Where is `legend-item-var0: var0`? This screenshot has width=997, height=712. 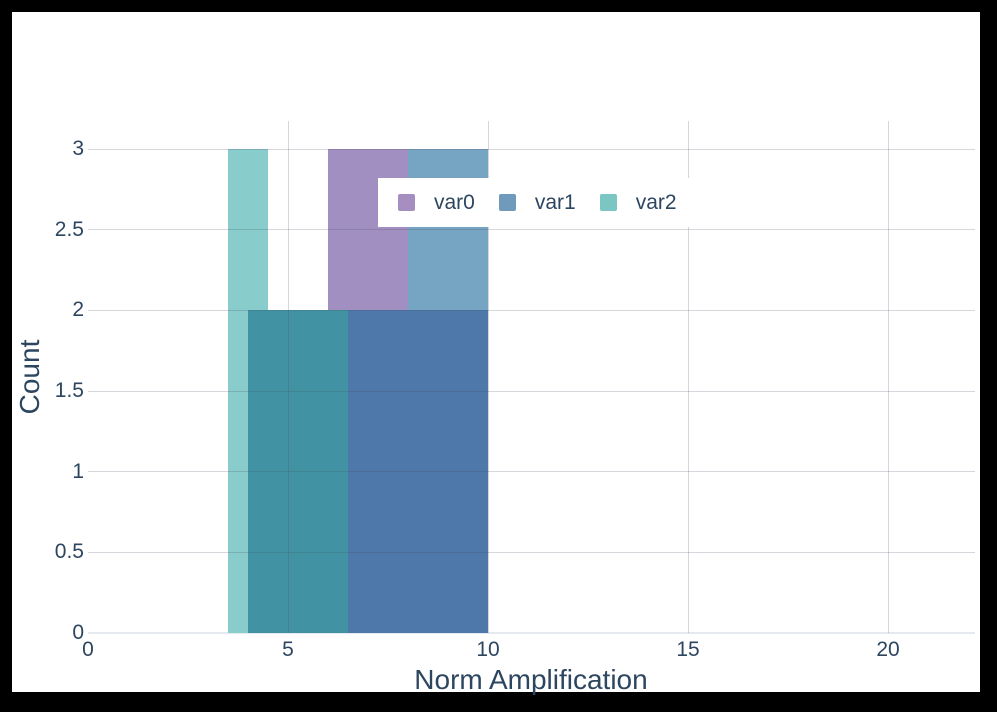
legend-item-var0: var0 is located at coordinates (436, 203).